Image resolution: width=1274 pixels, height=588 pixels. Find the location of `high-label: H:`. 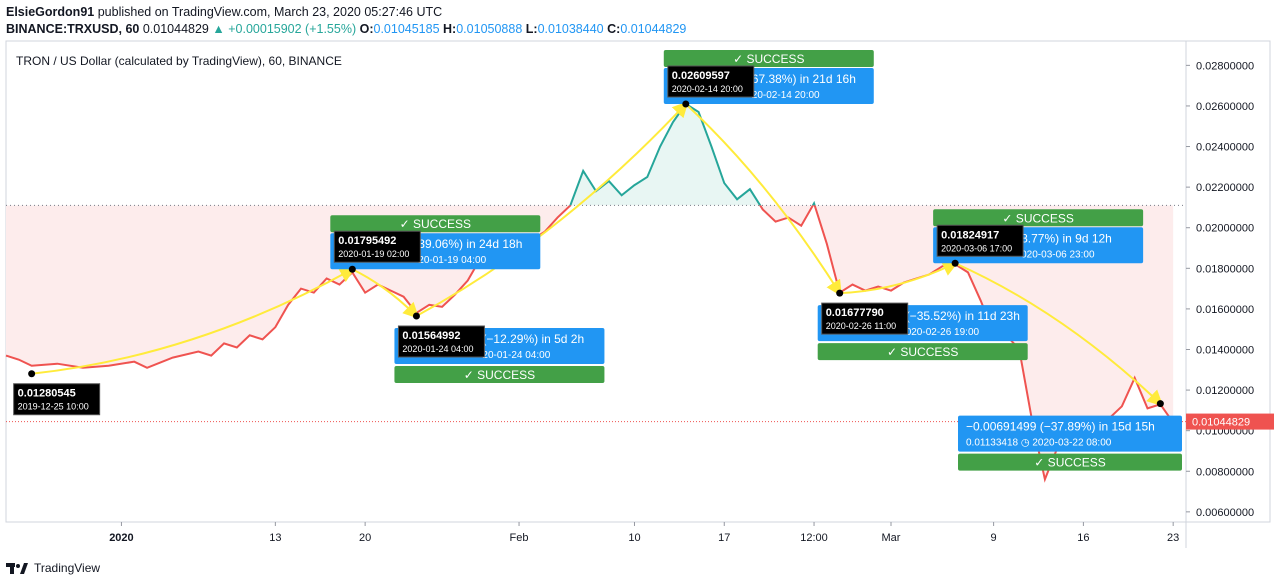

high-label: H: is located at coordinates (450, 29).